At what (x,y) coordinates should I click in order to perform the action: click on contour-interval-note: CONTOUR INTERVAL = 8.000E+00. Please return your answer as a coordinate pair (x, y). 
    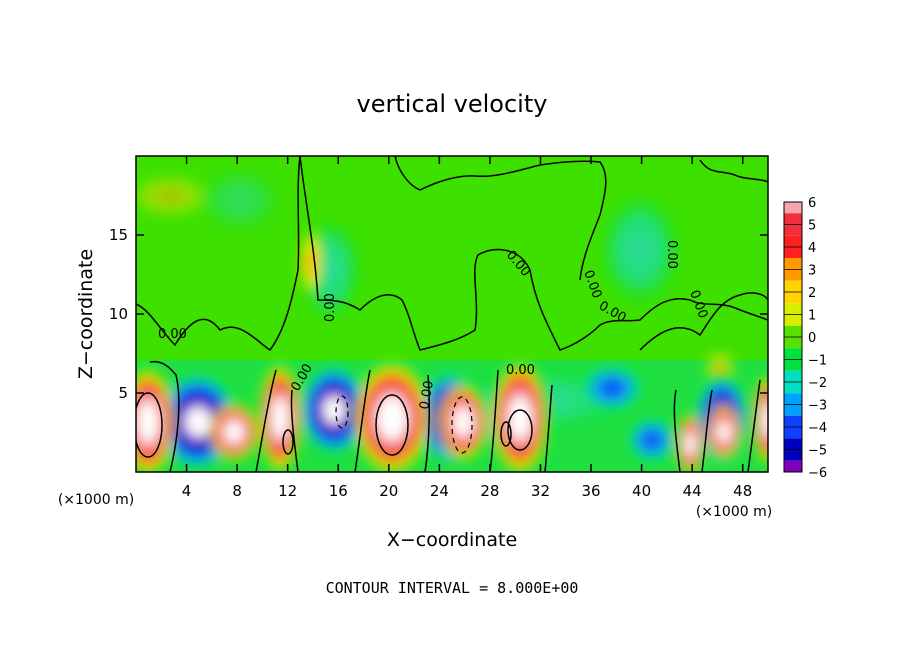
    Looking at the image, I should click on (452, 588).